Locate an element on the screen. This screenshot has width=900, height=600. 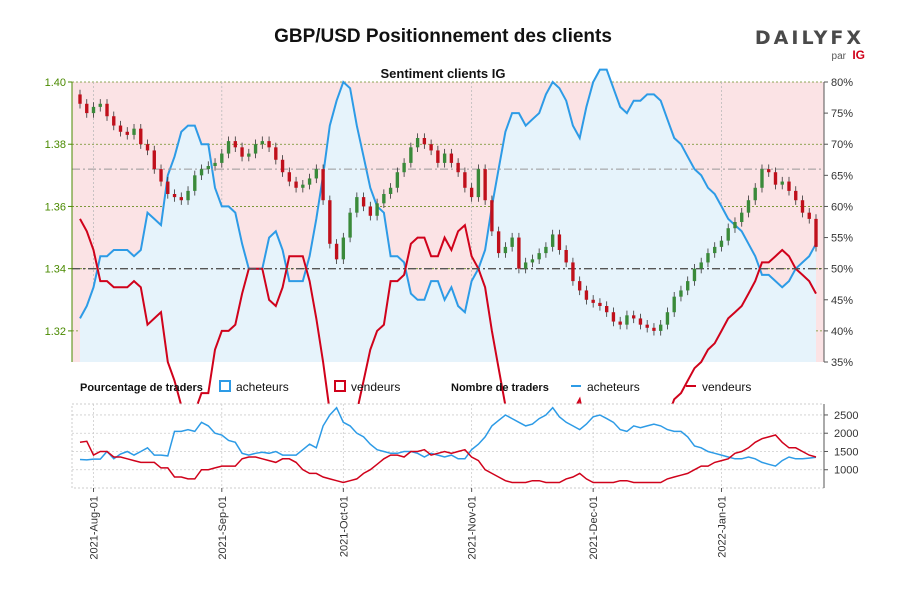
legend-pct-title: Pourcentage de traders is located at coordinates (141, 388).